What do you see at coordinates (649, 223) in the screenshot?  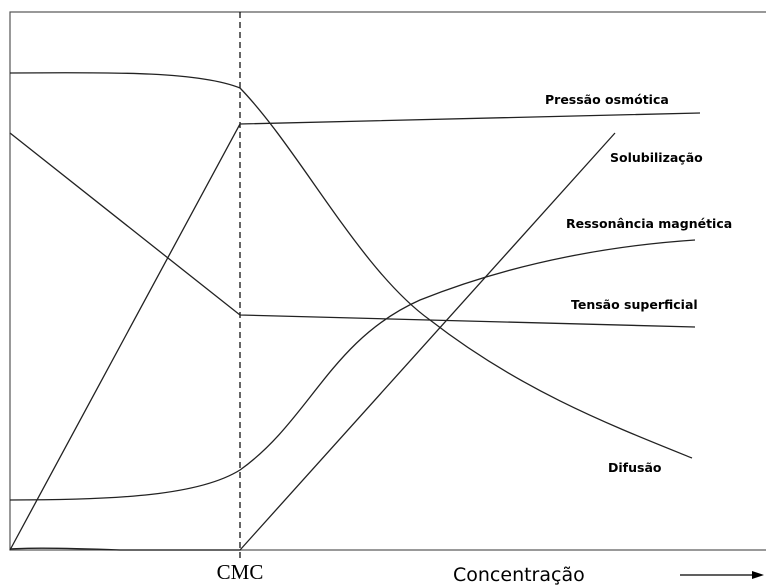 I see `label-resonance: Ressonância magnética` at bounding box center [649, 223].